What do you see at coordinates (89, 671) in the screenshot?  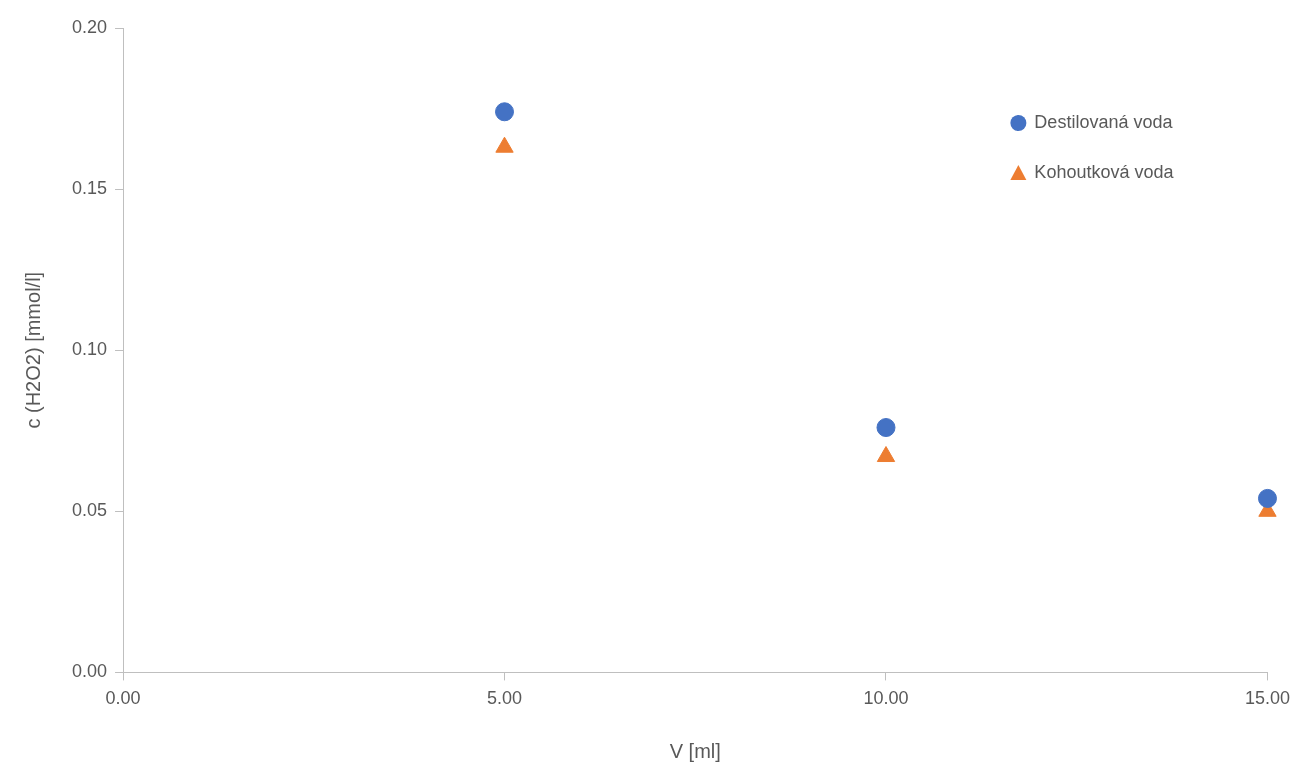 I see `y-tick-label: 0.00` at bounding box center [89, 671].